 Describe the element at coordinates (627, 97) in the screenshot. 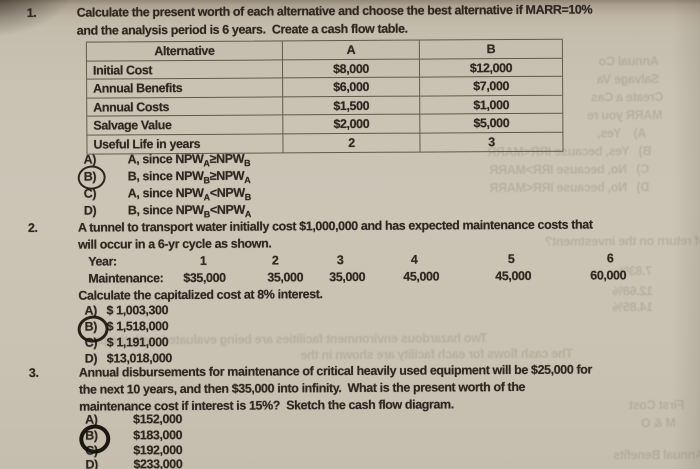

I see `bleed-through-artifact: Create a Cas` at that location.